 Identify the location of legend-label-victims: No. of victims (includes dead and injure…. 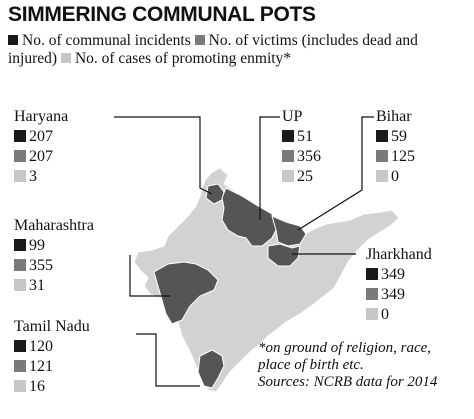
(213, 49).